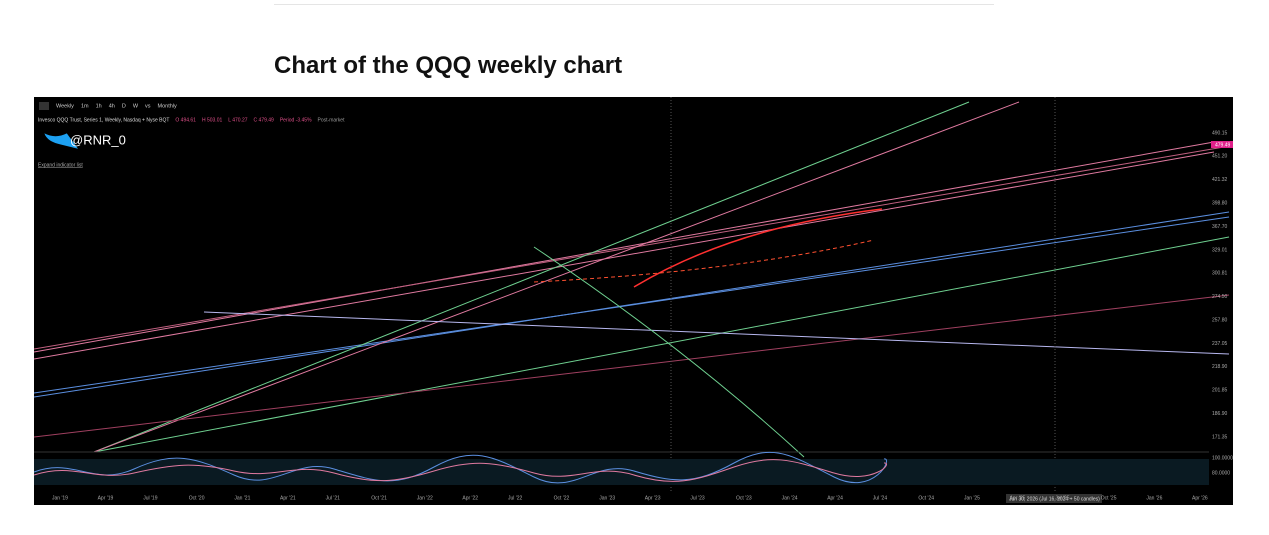  I want to click on price-tag-bg, so click(1222, 144).